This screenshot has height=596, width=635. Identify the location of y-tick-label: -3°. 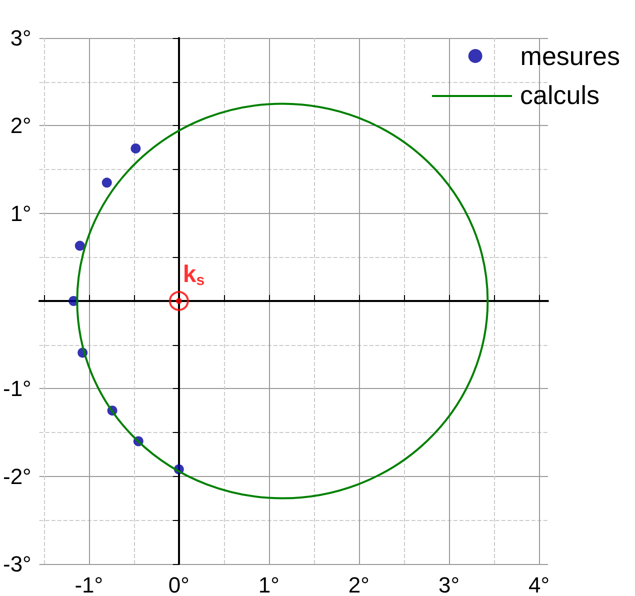
(17, 564).